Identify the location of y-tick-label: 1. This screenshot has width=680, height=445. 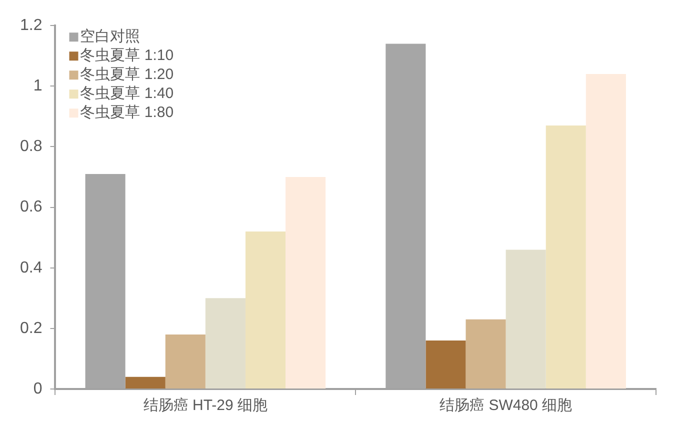
(37, 86).